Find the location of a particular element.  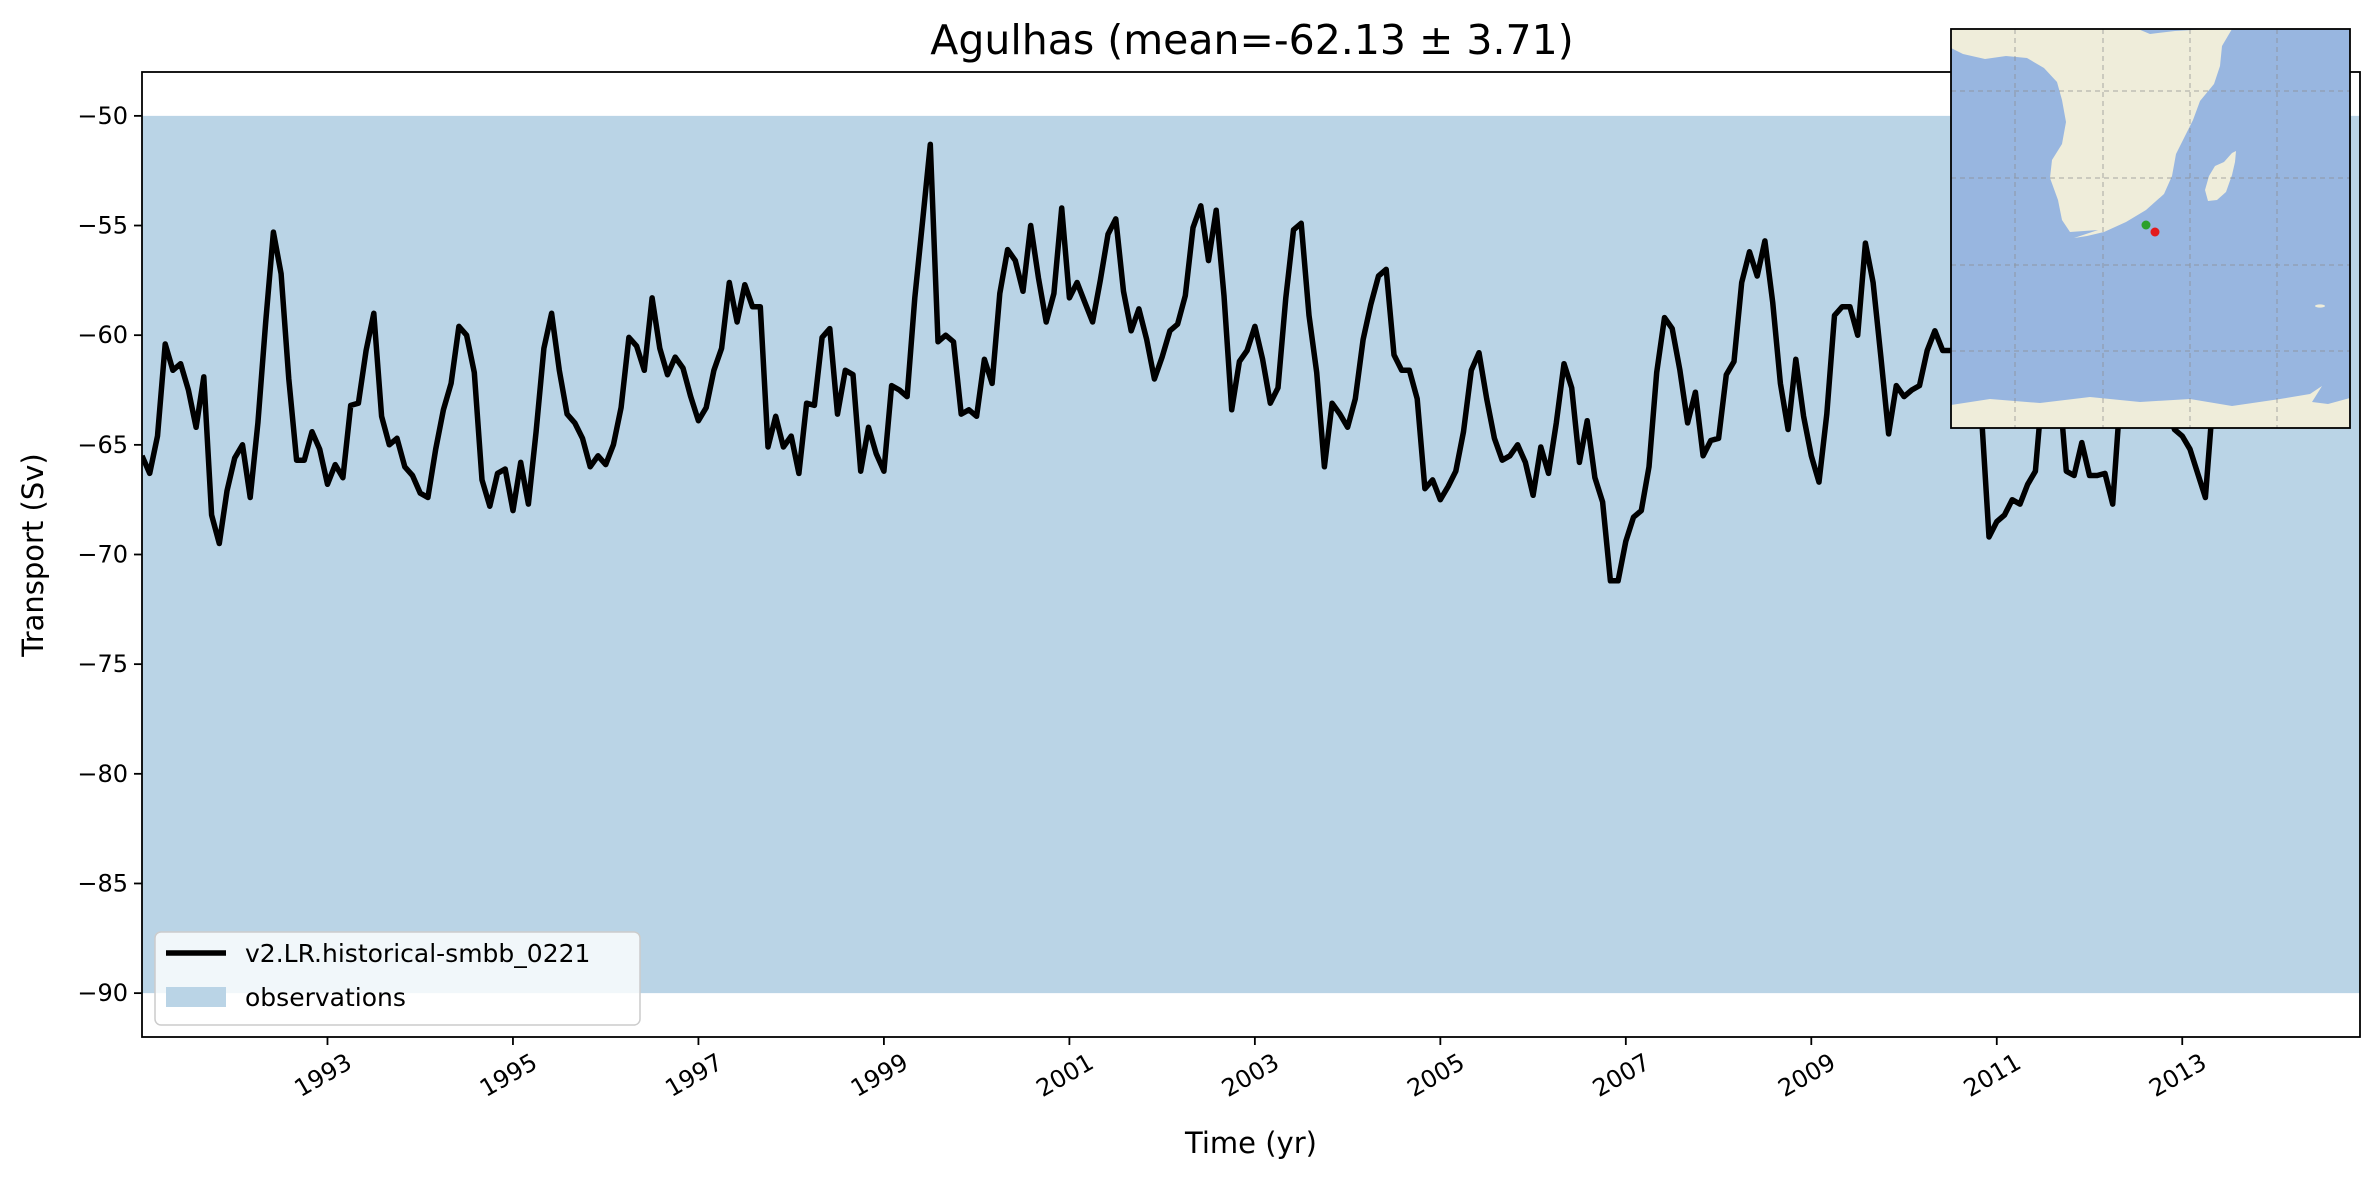

x-tick-label: 1997 is located at coordinates (694, 1075).